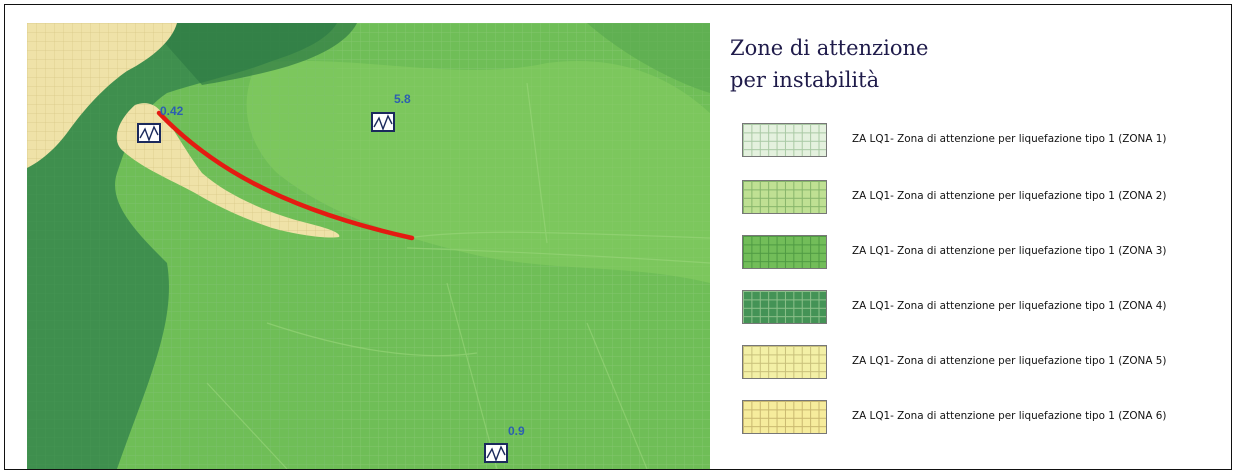 The width and height of the screenshot is (1237, 476). I want to click on station-value: 0.9, so click(516, 431).